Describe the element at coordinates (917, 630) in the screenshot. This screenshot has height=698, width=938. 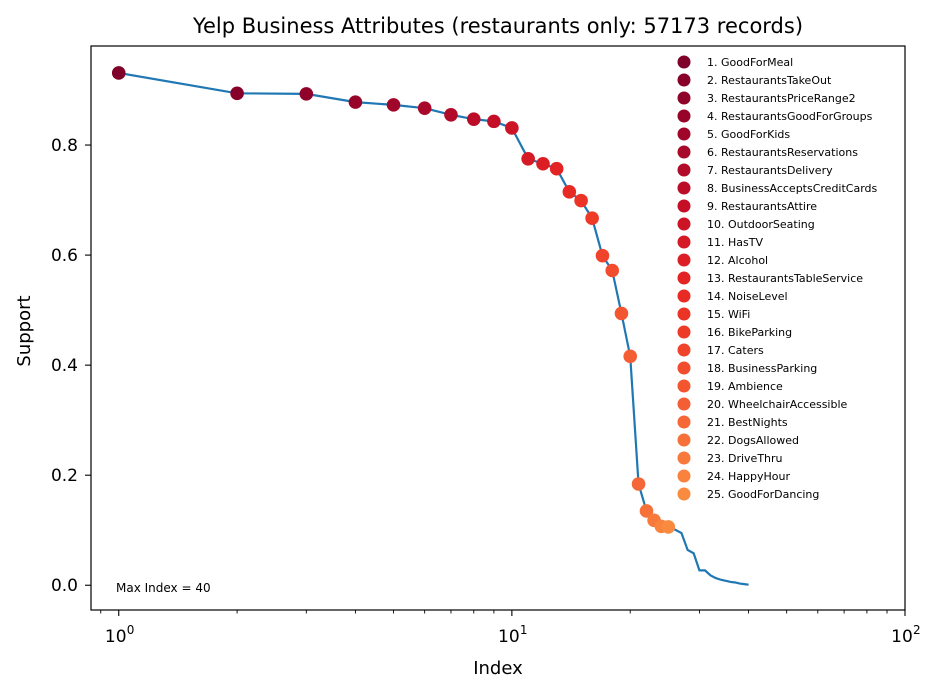
I see `x-tick-exponent-2: 2` at that location.